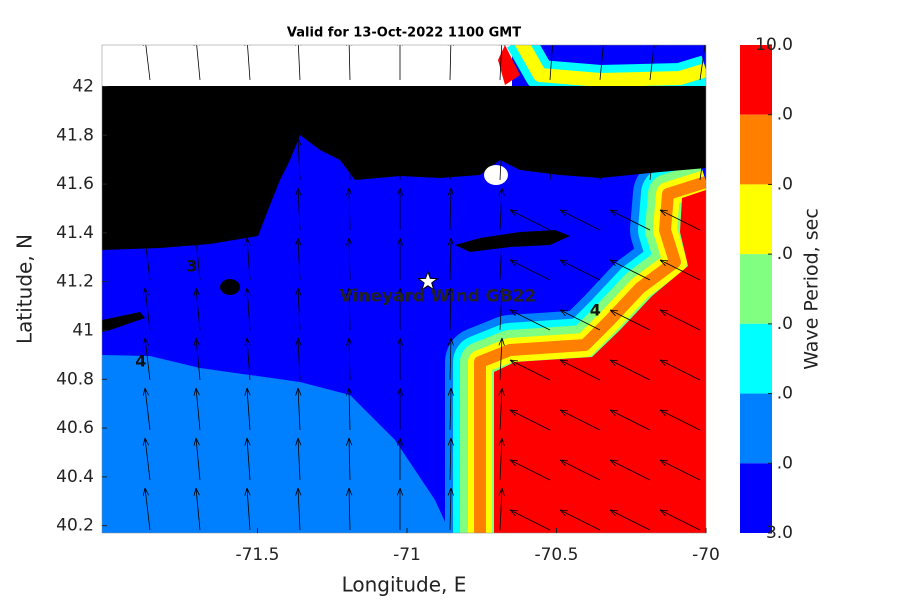 The width and height of the screenshot is (900, 600). What do you see at coordinates (706, 555) in the screenshot?
I see `x-tick-label: -70` at bounding box center [706, 555].